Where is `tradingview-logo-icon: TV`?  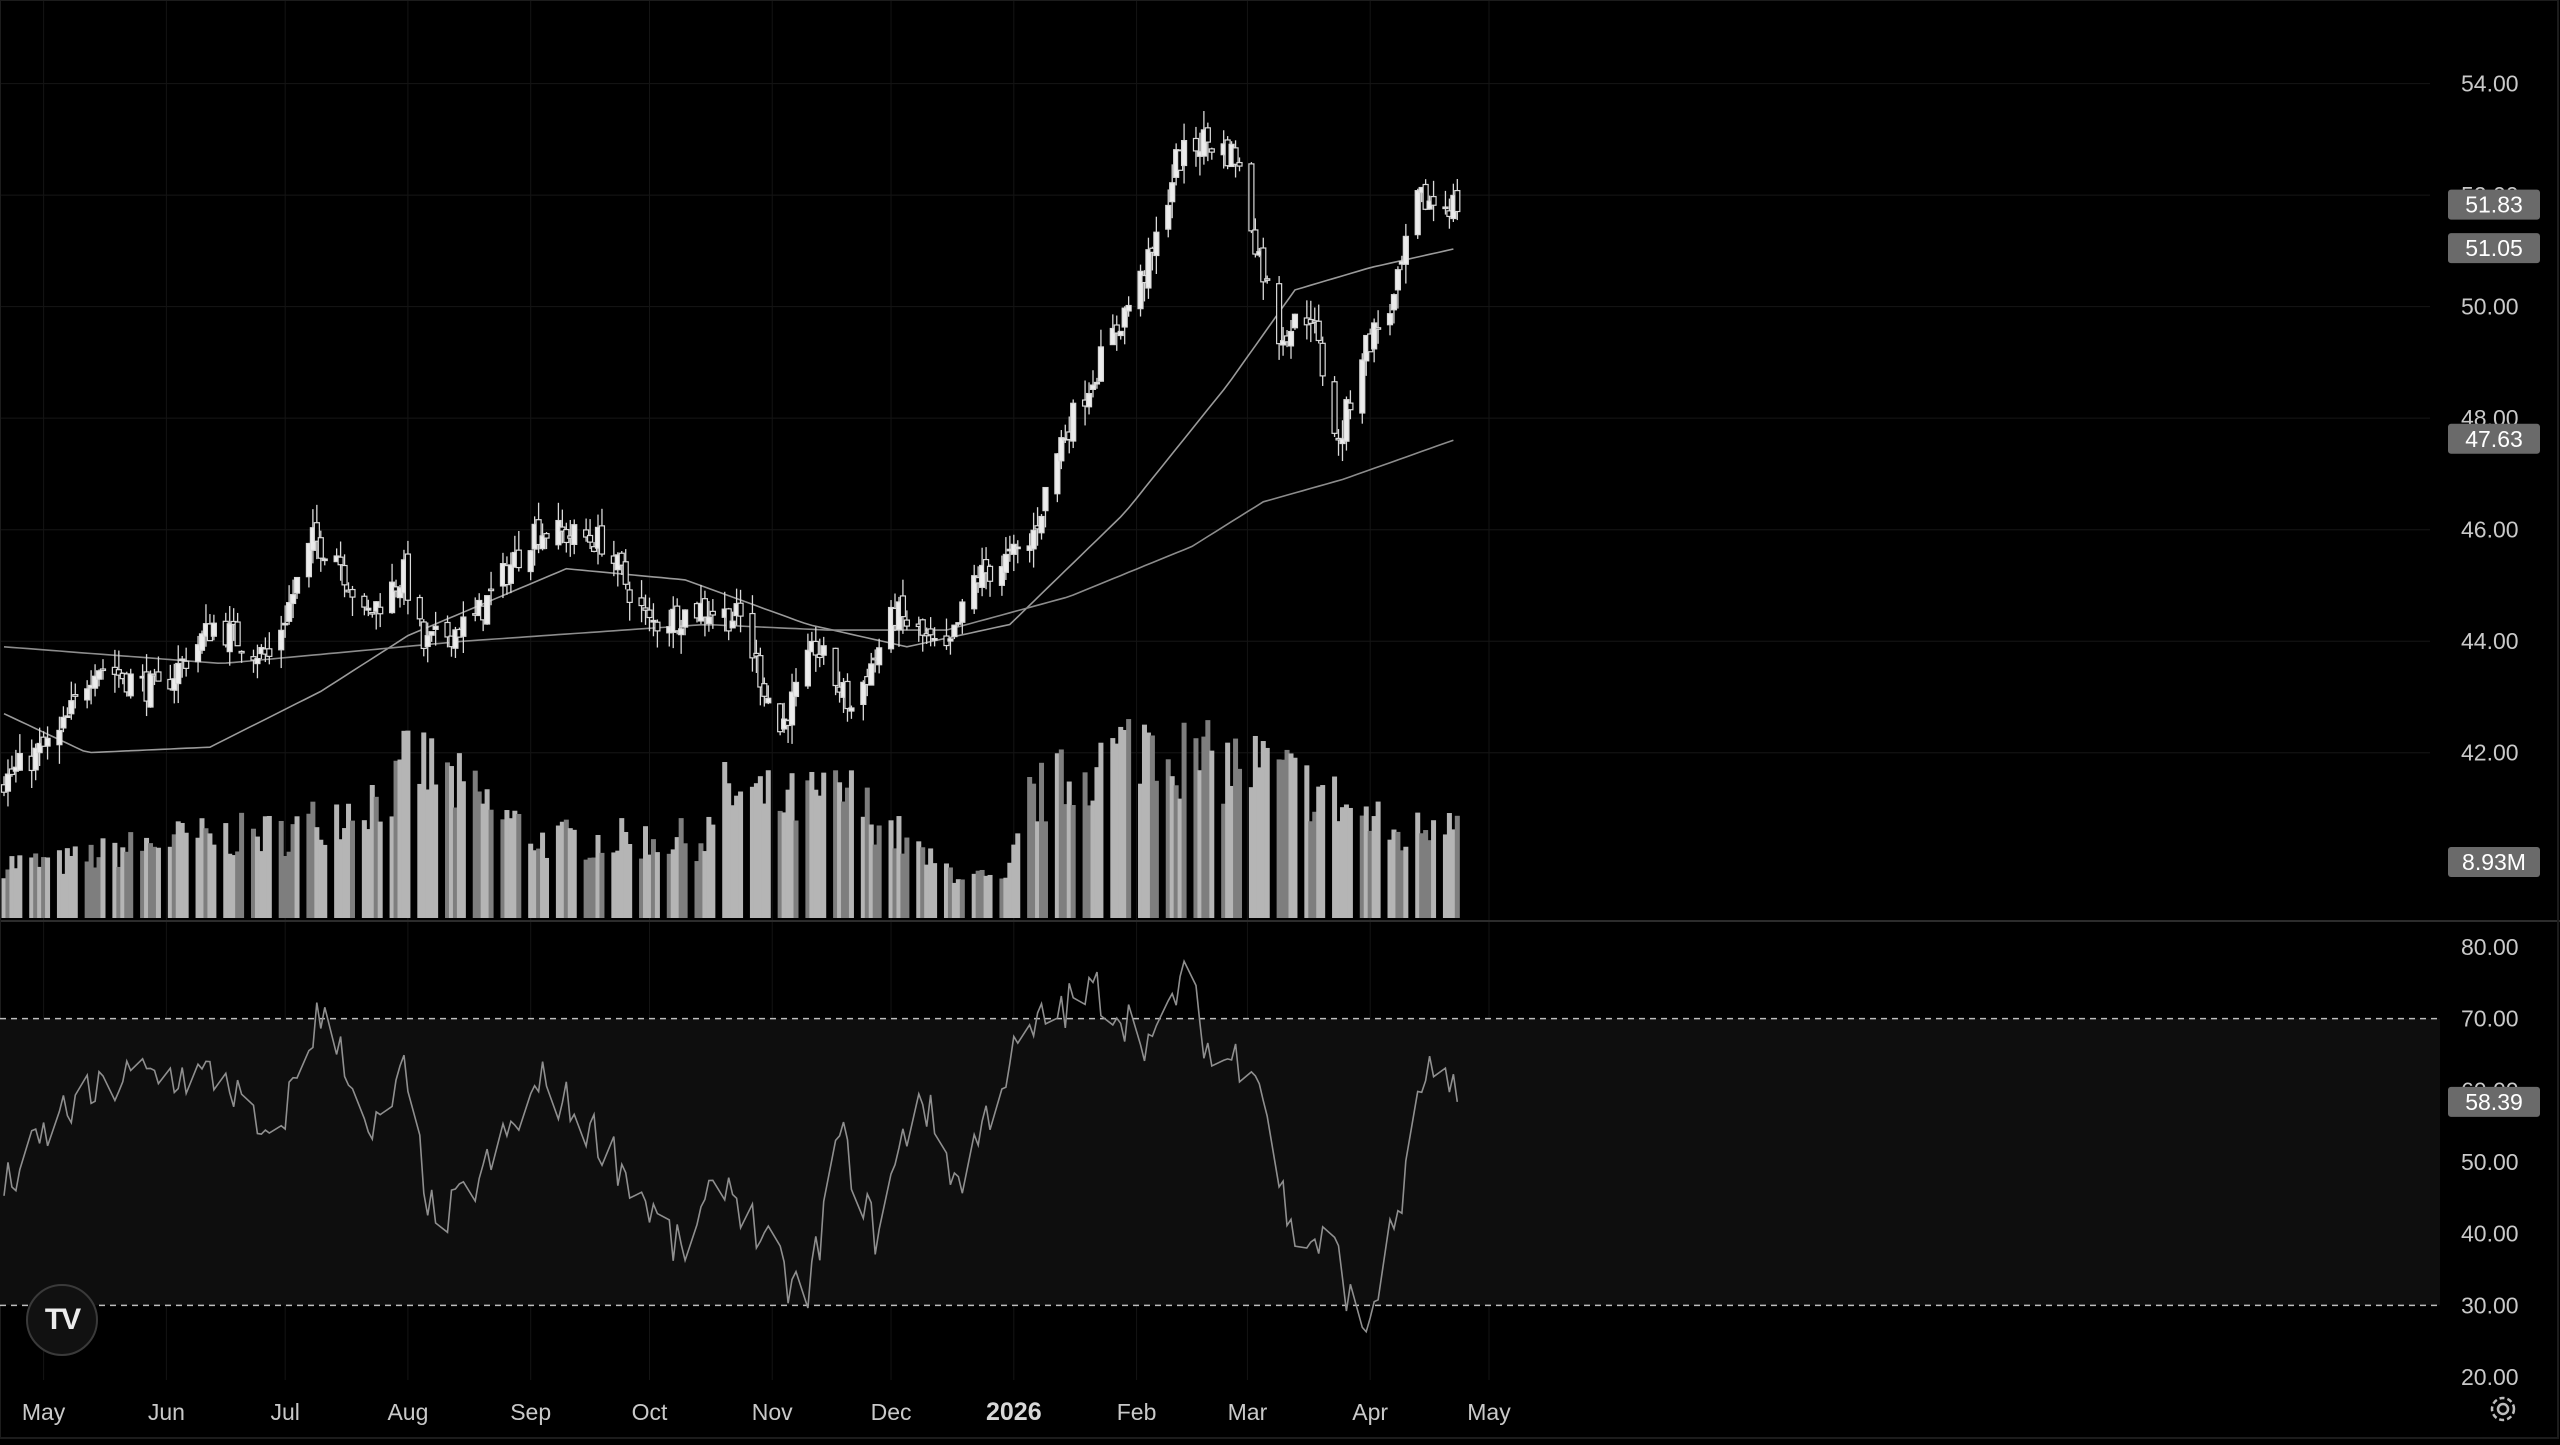
tradingview-logo-icon: TV is located at coordinates (62, 1320).